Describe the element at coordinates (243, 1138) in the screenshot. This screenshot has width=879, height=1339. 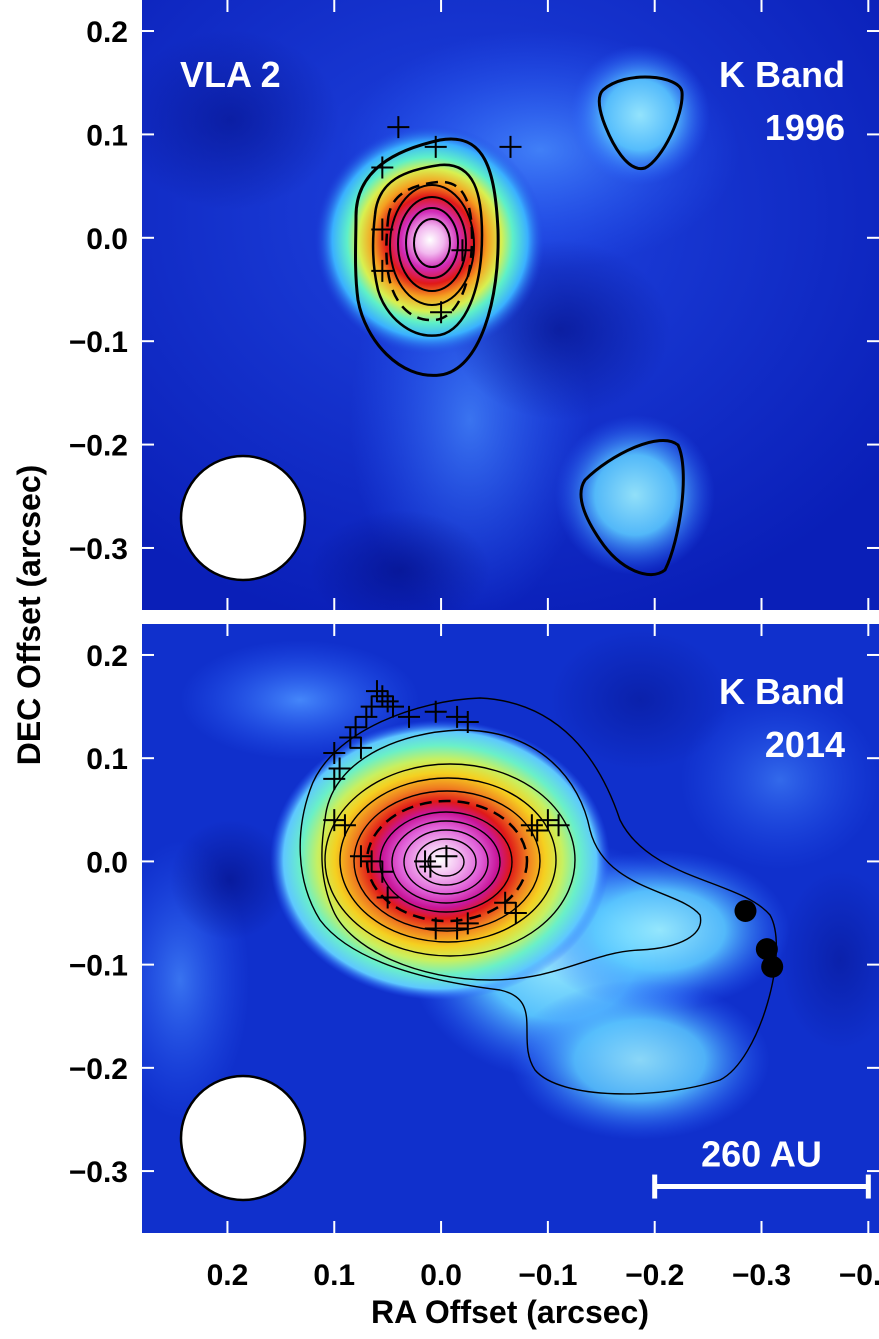
I see `bottom-beam` at that location.